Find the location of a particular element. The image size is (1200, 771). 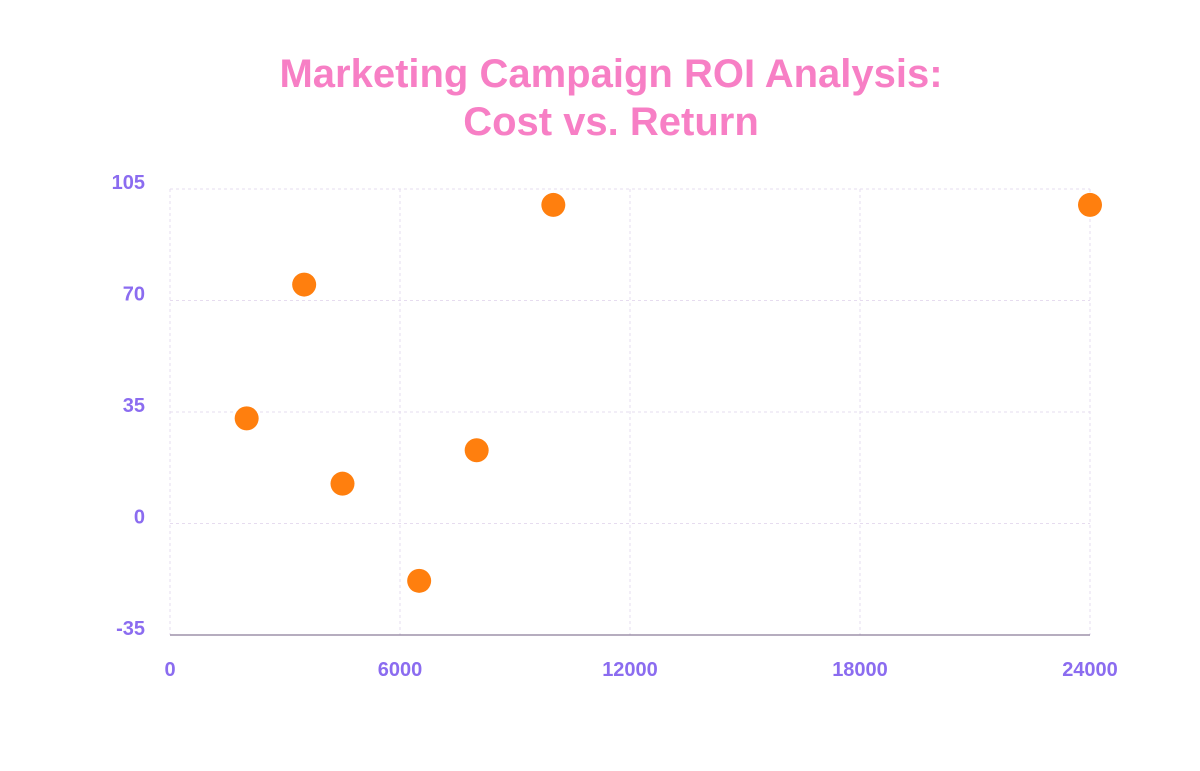

y-tick-label: 70 is located at coordinates (134, 295).